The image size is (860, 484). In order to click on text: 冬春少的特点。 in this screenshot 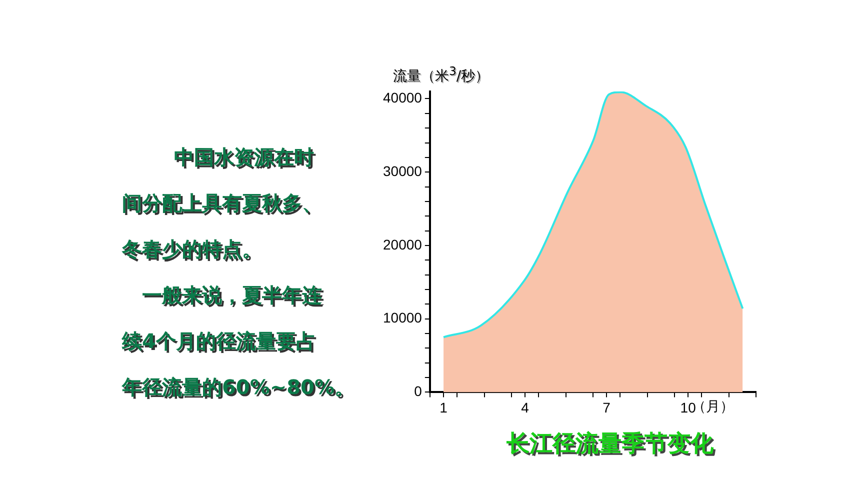, I will do `click(192, 249)`.